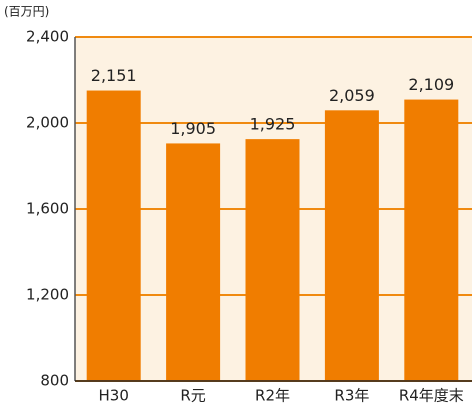  What do you see at coordinates (431, 84) in the screenshot?
I see `value-label: 2,109` at bounding box center [431, 84].